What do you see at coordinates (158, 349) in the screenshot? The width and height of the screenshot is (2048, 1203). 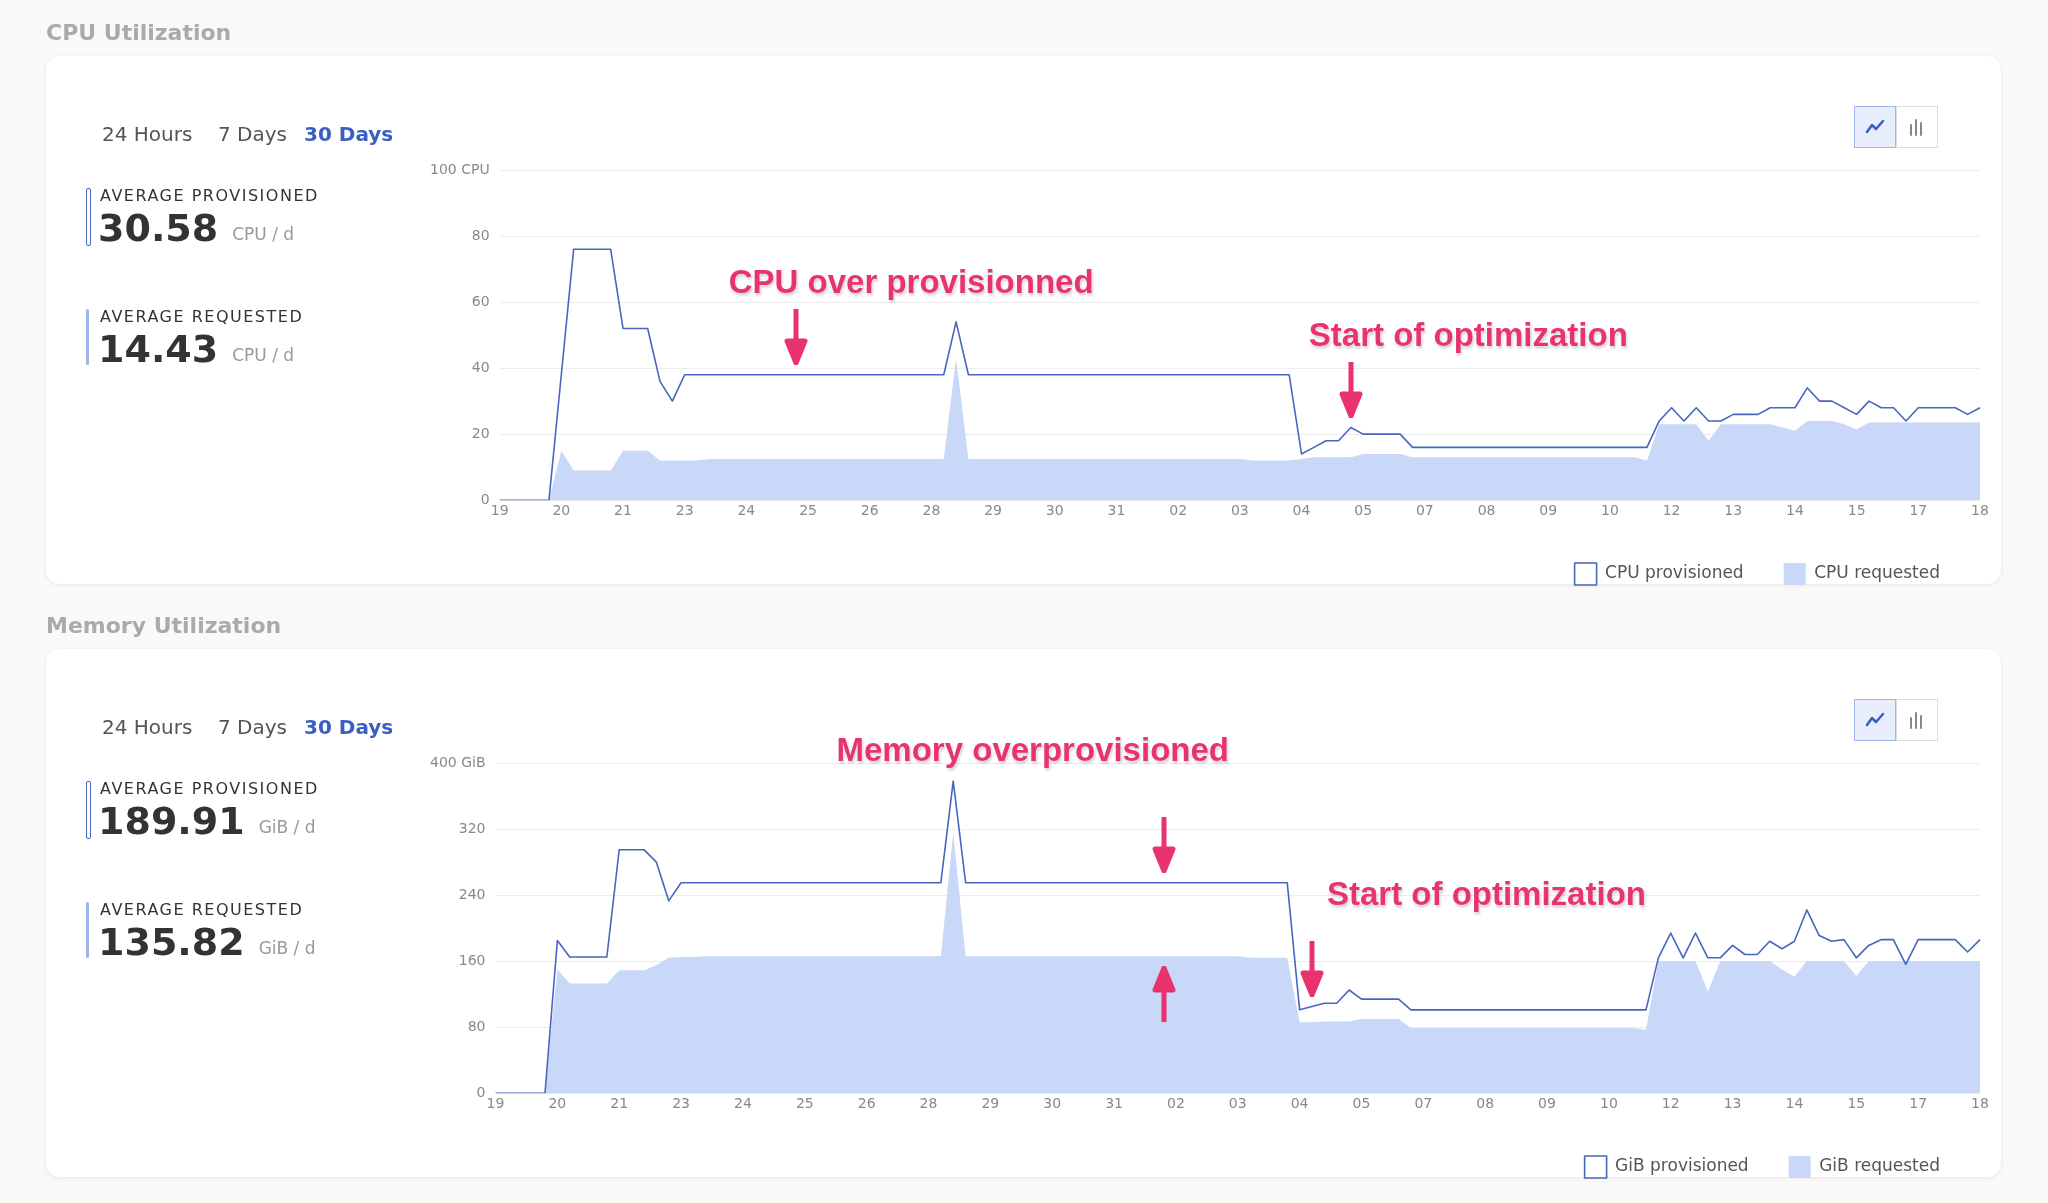 I see `text: 14.43` at bounding box center [158, 349].